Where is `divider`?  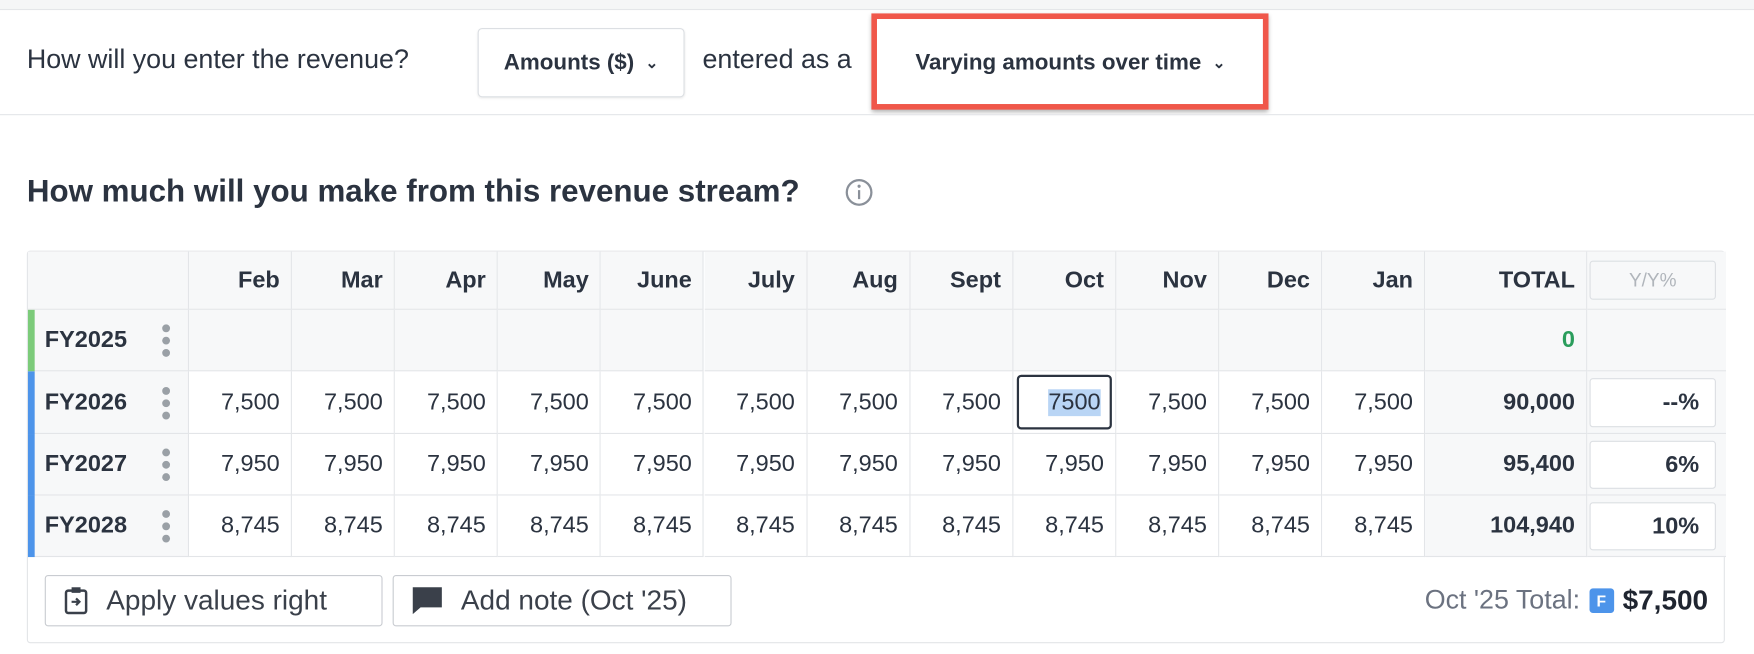
divider is located at coordinates (877, 115).